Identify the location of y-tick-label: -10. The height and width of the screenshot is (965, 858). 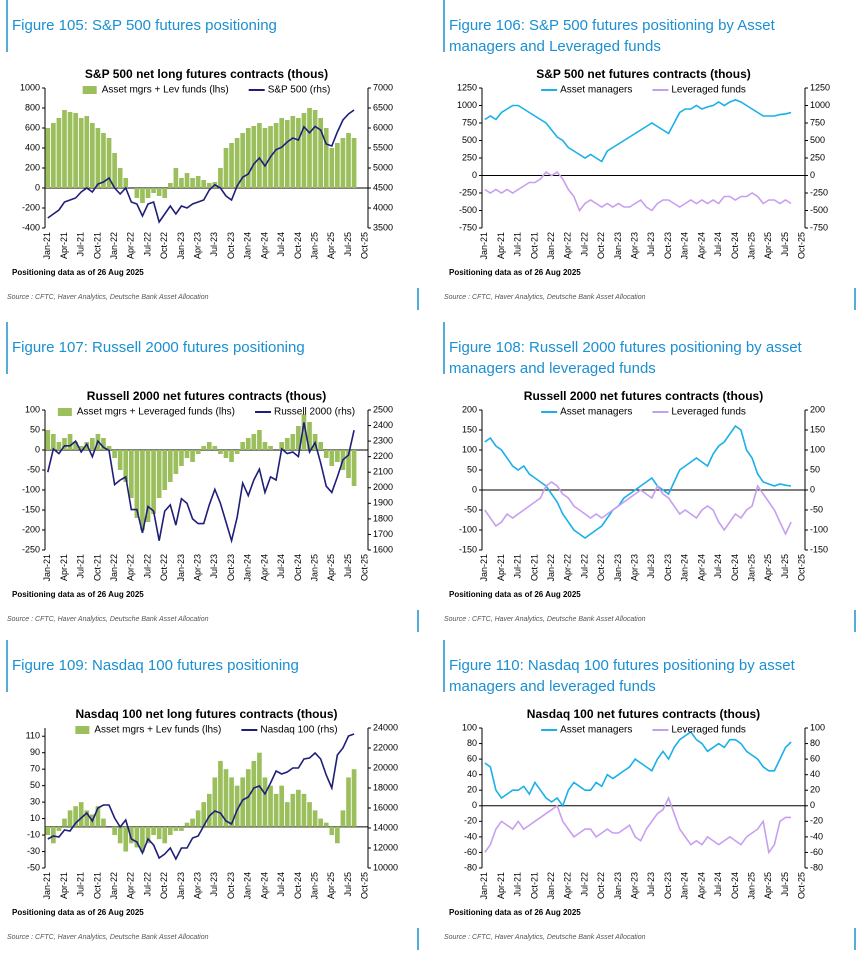
(33, 834).